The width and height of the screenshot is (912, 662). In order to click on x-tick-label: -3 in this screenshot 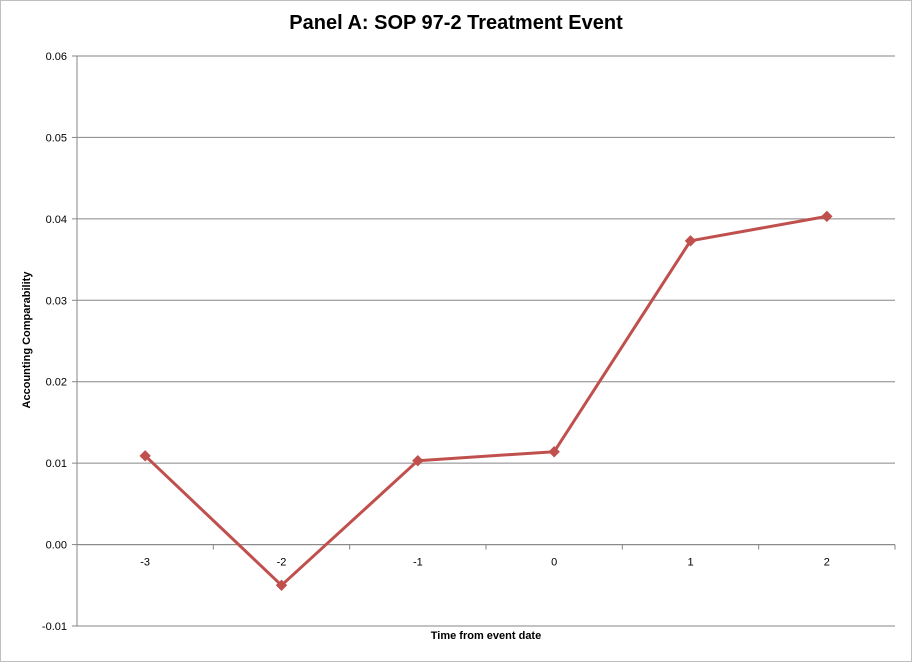, I will do `click(145, 563)`.